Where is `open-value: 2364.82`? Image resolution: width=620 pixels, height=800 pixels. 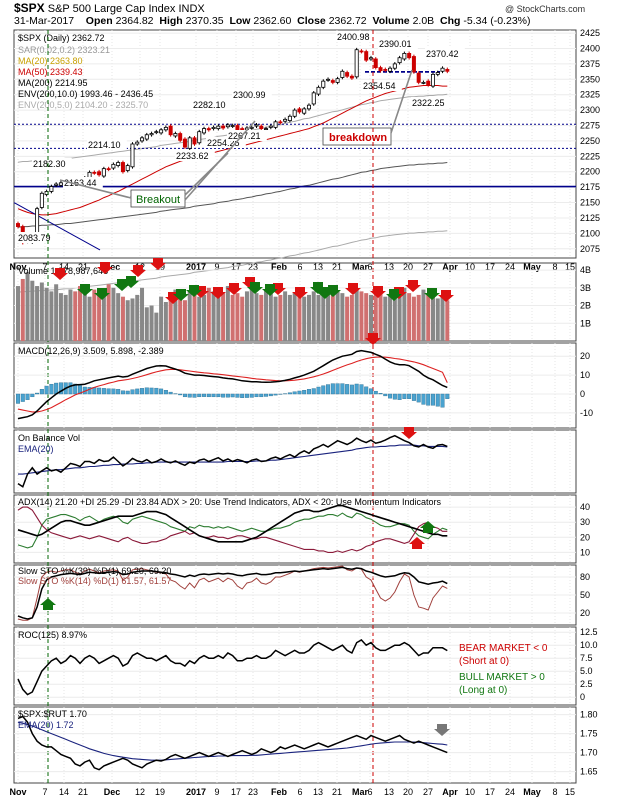 open-value: 2364.82 is located at coordinates (134, 21).